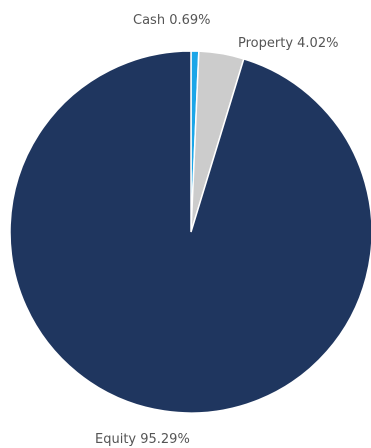  I want to click on slice-label-property: Property 4.02%, so click(288, 43).